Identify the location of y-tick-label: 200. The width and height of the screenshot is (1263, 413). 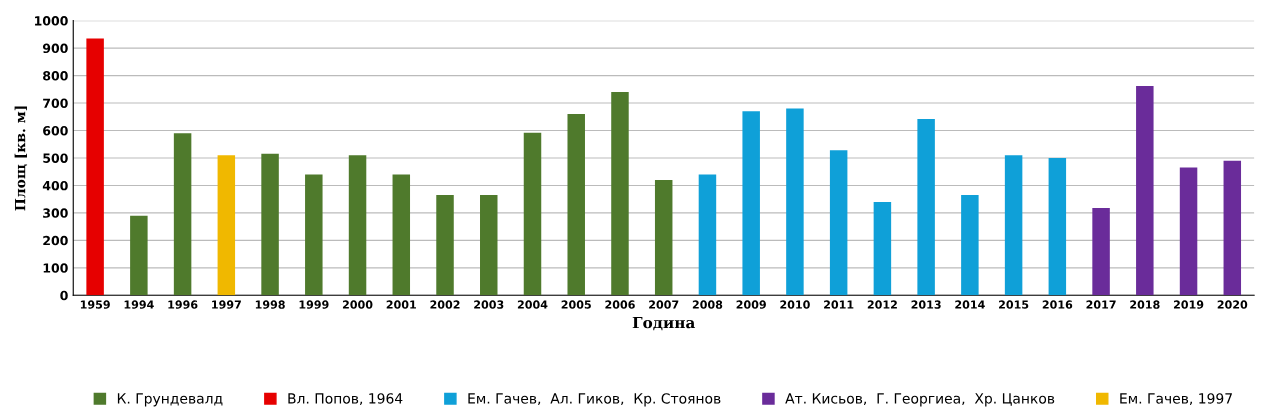
(55, 240).